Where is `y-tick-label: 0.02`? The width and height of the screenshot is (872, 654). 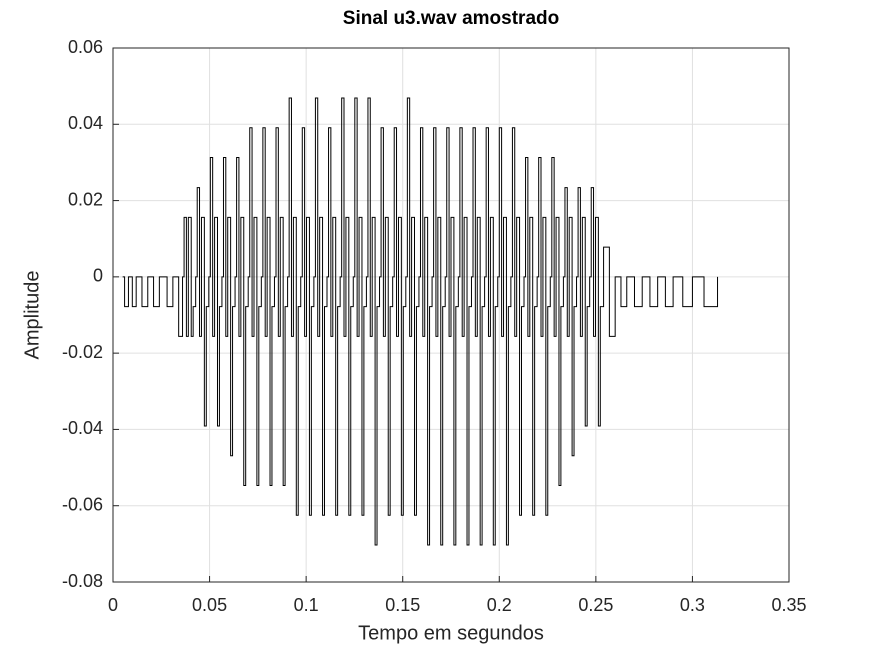
y-tick-label: 0.02 is located at coordinates (85, 199).